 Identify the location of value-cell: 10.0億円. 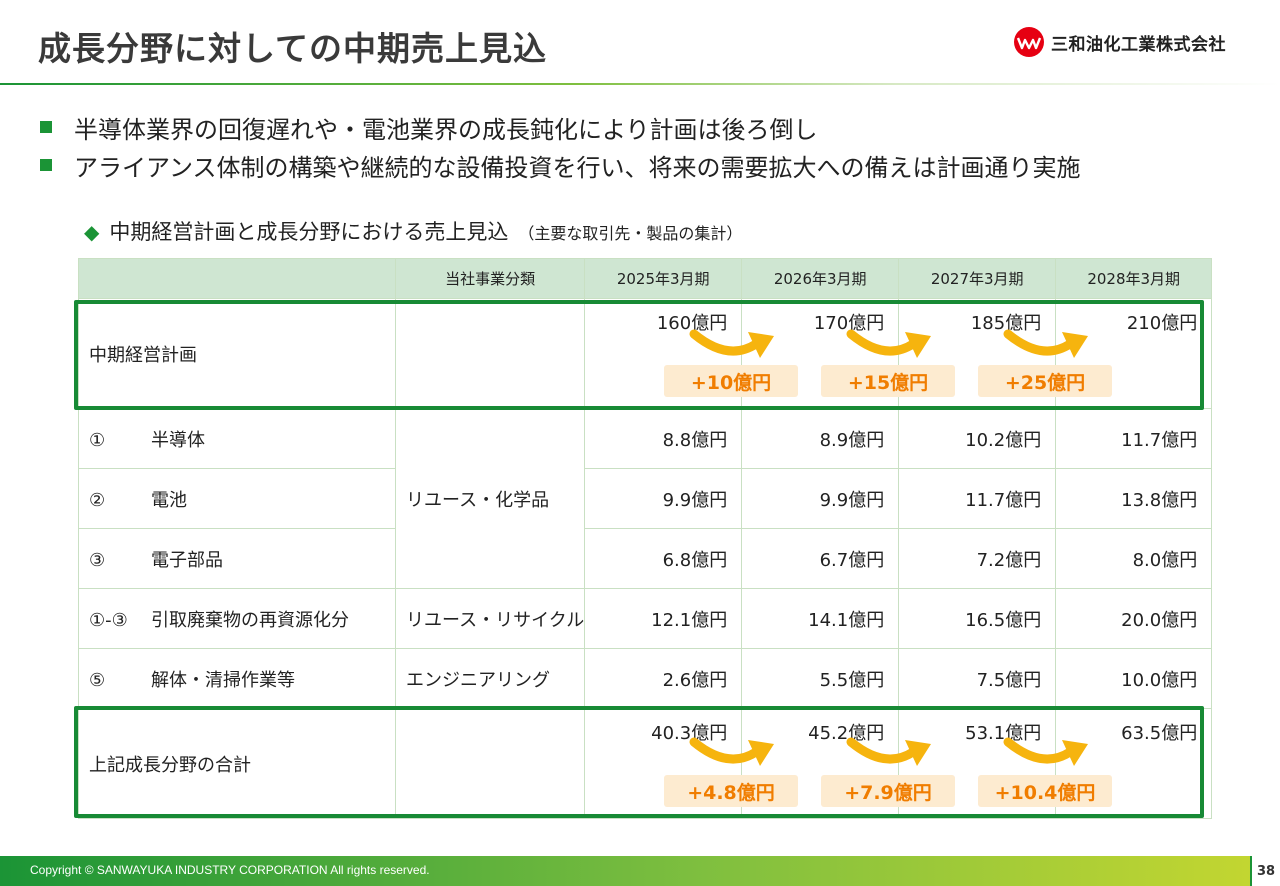
(1134, 678).